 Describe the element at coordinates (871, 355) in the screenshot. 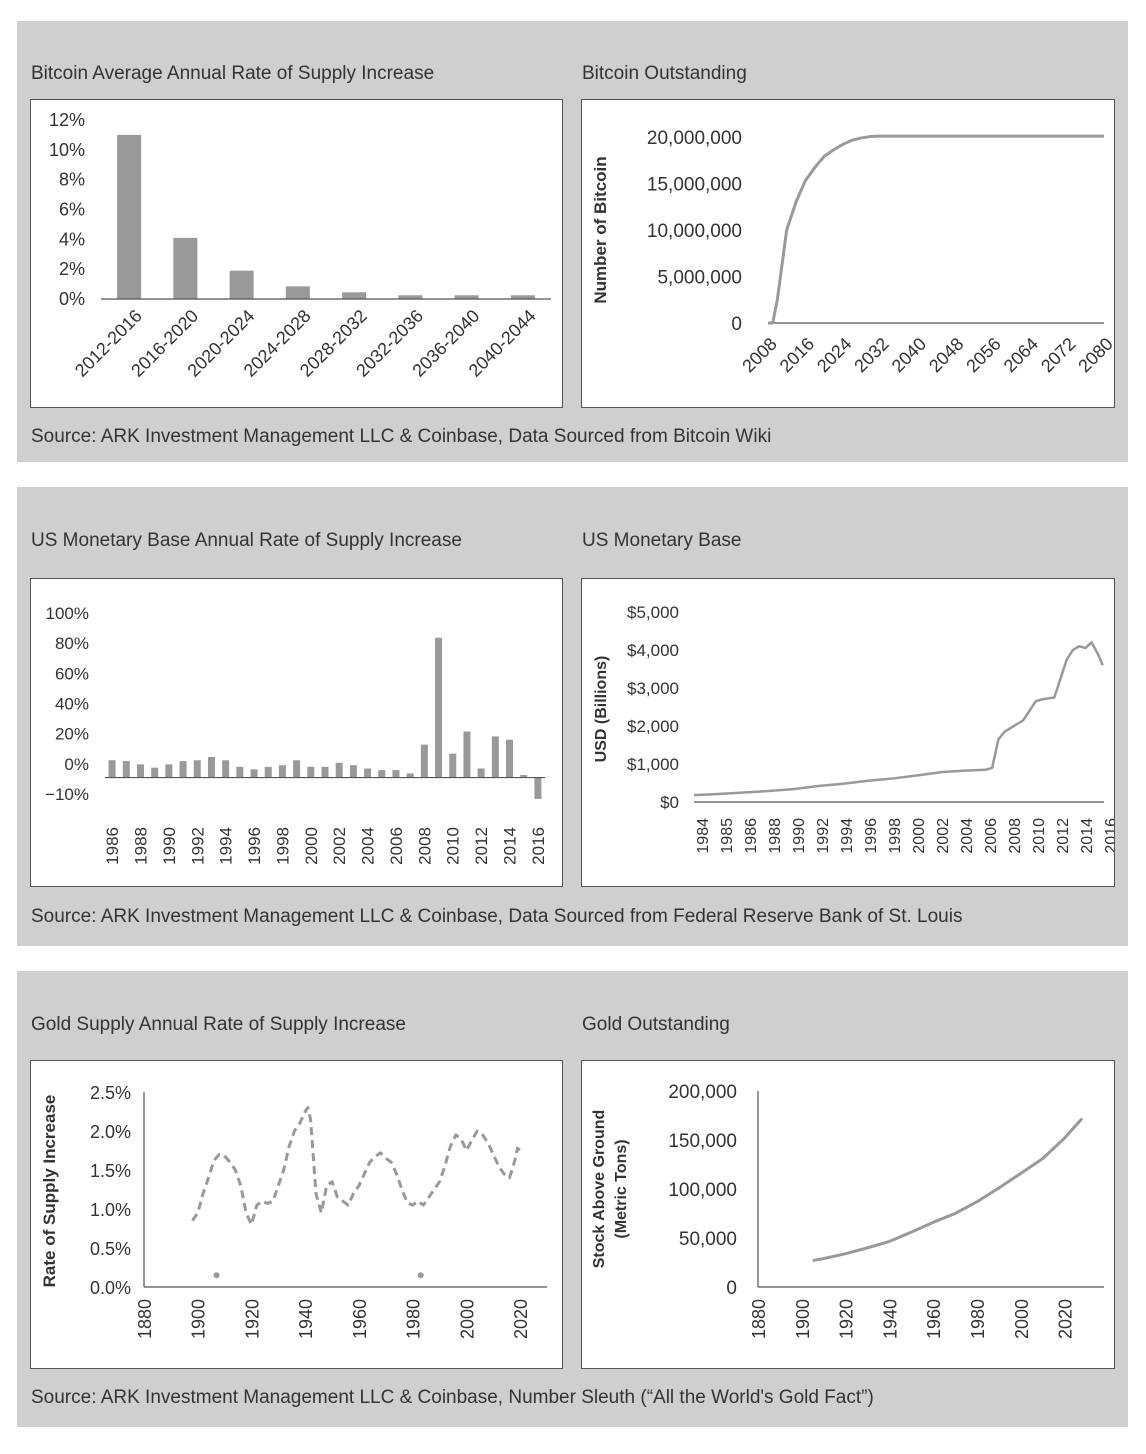

I see `tick-label: 2032` at that location.